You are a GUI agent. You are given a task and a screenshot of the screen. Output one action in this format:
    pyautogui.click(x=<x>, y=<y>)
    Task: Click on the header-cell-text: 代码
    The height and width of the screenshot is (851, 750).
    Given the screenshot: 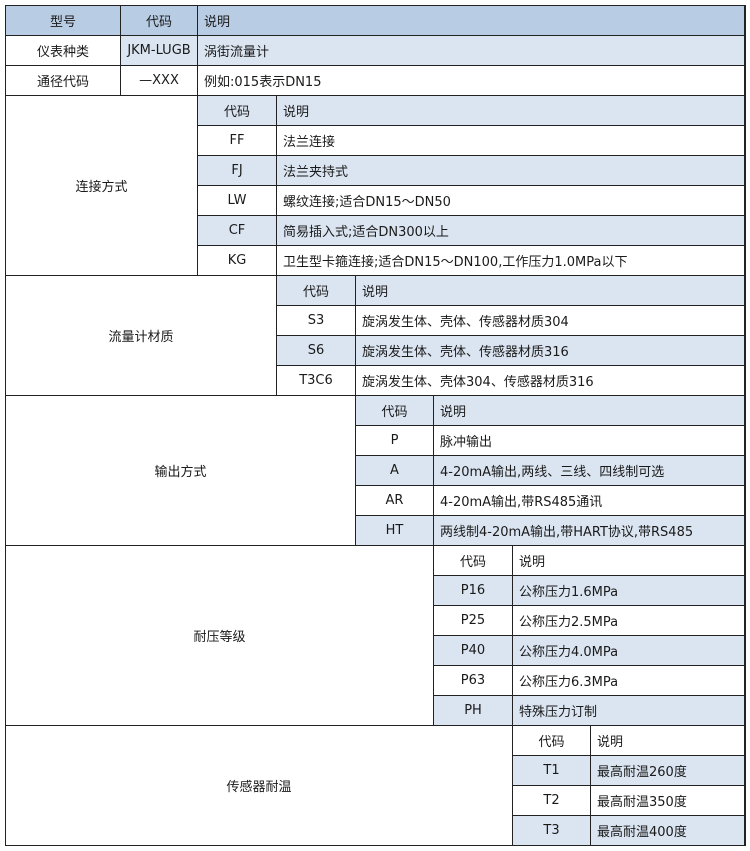 What is the action you would take?
    pyautogui.click(x=158, y=22)
    